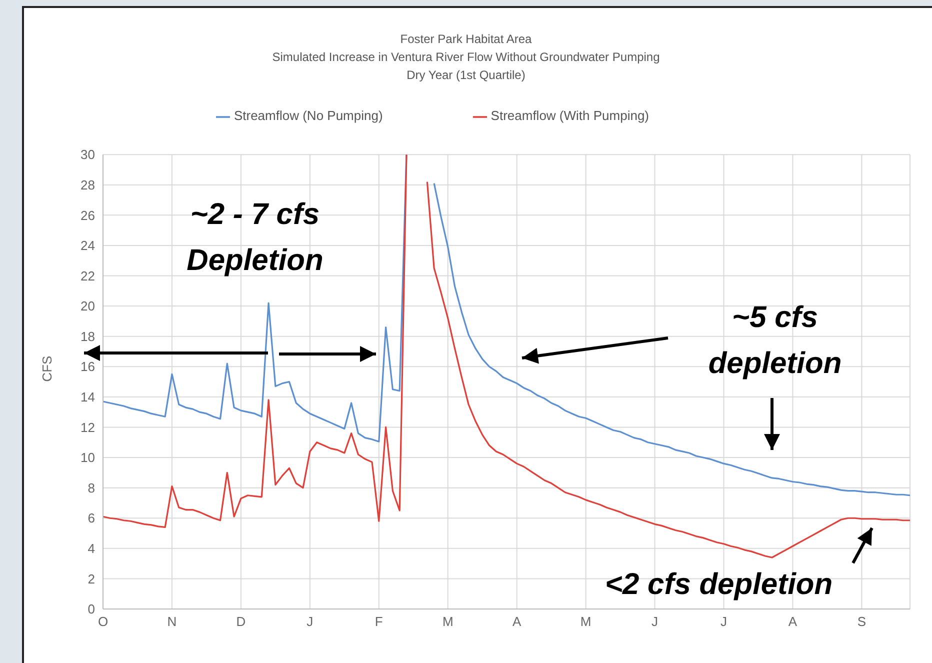 Image resolution: width=932 pixels, height=663 pixels. I want to click on x-tick-label: F, so click(378, 622).